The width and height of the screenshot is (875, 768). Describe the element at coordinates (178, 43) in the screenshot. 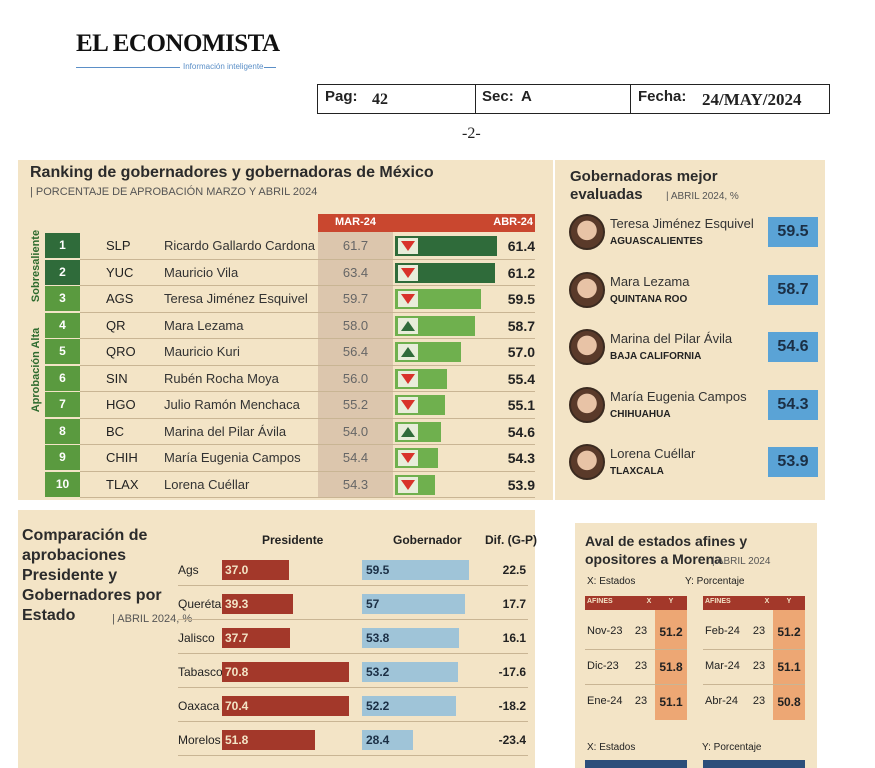

I see `logo: EL ECONOMISTA` at that location.